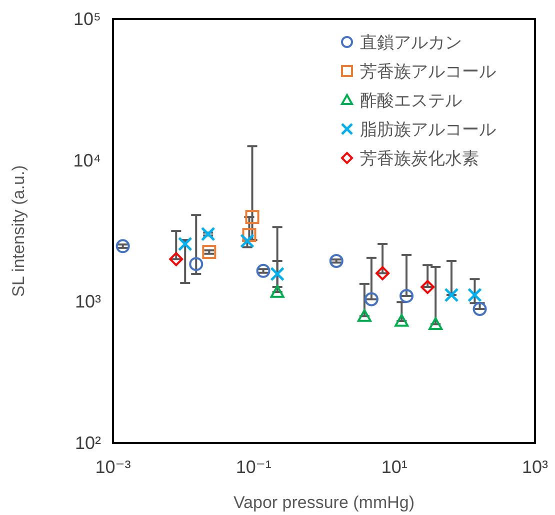 Image resolution: width=555 pixels, height=515 pixels. Describe the element at coordinates (535, 467) in the screenshot. I see `x-tick-label: 10³` at that location.